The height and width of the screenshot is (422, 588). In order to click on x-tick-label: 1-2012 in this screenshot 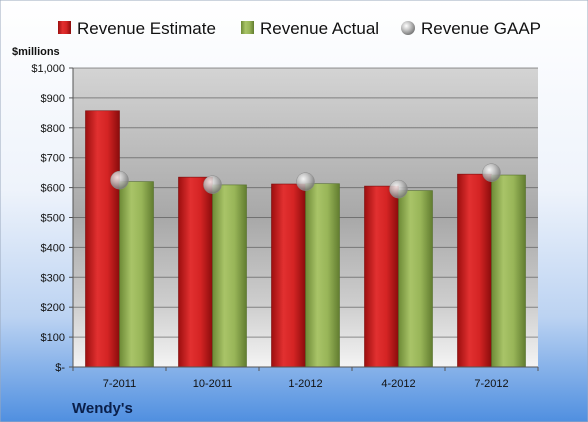, I will do `click(305, 384)`.